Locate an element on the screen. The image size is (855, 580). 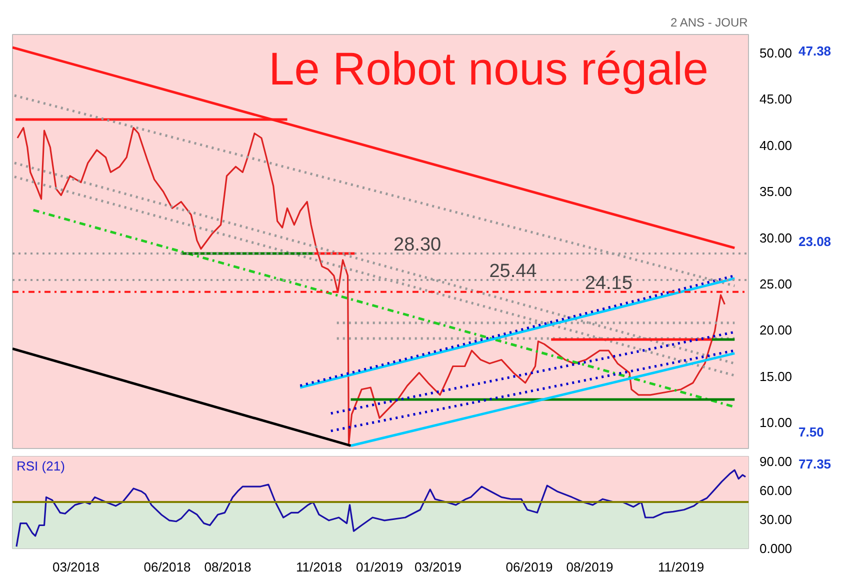
ref-line-label: 28.30 is located at coordinates (418, 245).